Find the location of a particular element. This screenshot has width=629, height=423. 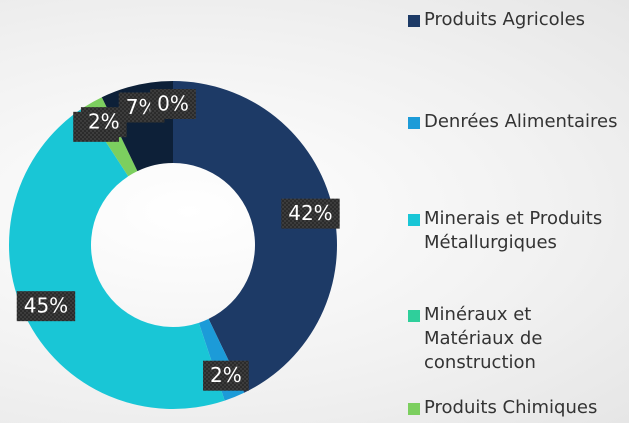

data-label-text: 45% is located at coordinates (46, 306).